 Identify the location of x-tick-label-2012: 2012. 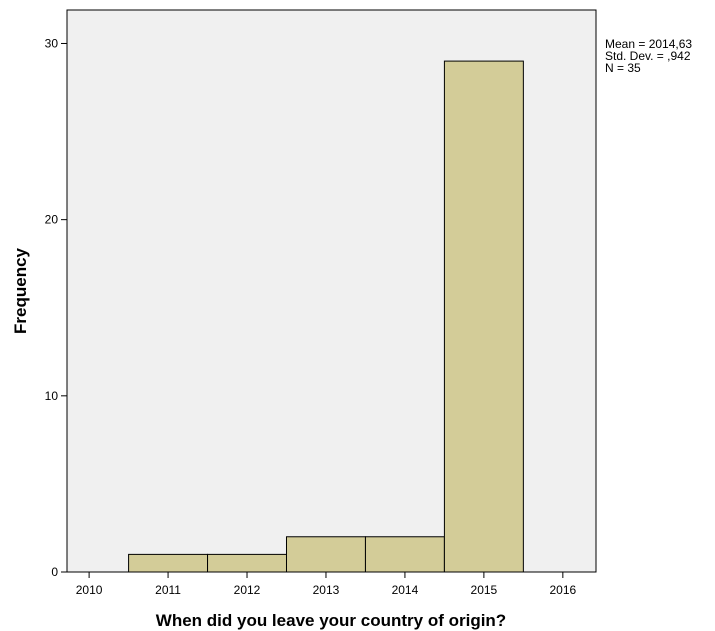
(247, 590).